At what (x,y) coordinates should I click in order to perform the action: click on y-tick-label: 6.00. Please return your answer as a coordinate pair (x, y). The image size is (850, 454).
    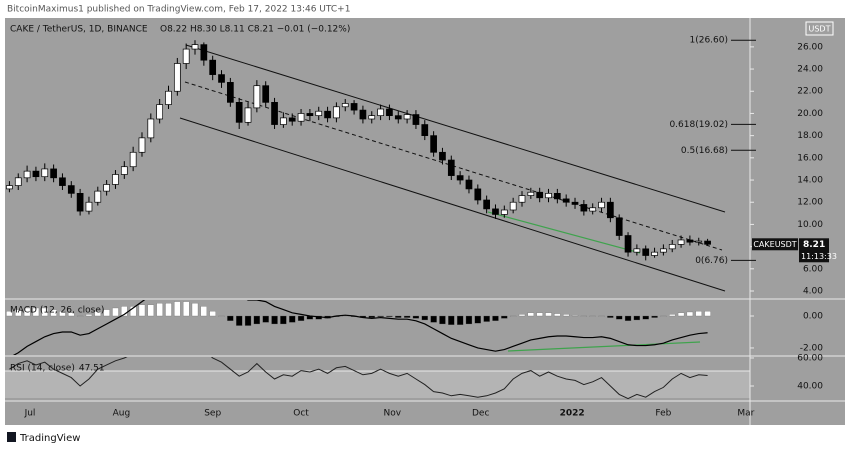
    Looking at the image, I should click on (813, 269).